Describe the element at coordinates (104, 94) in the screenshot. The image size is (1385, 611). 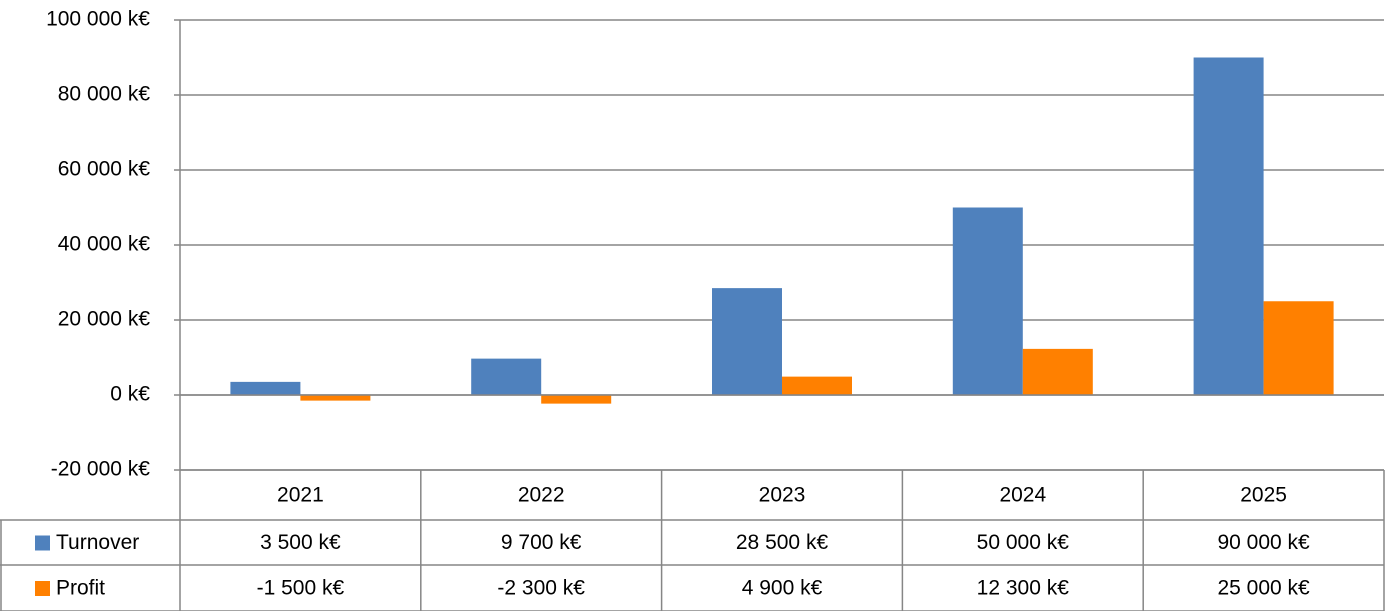
I see `y-tick-label: 80 000 k€` at that location.